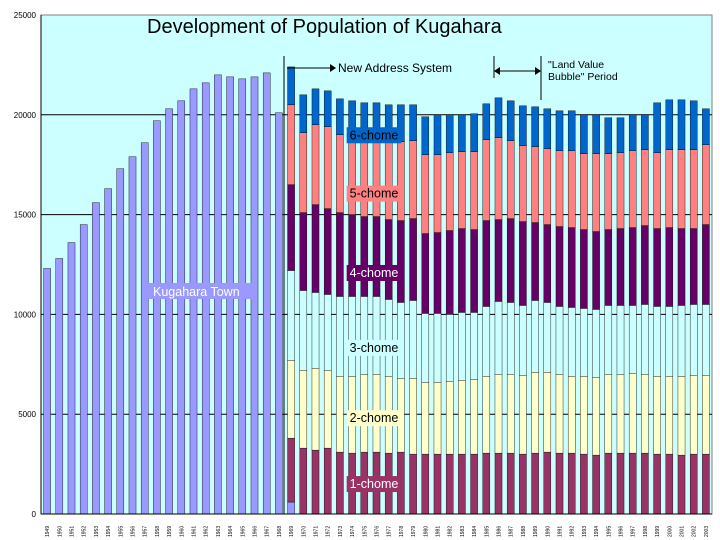 Image resolution: width=720 pixels, height=540 pixels. I want to click on x-tick-label: 1984, so click(475, 531).